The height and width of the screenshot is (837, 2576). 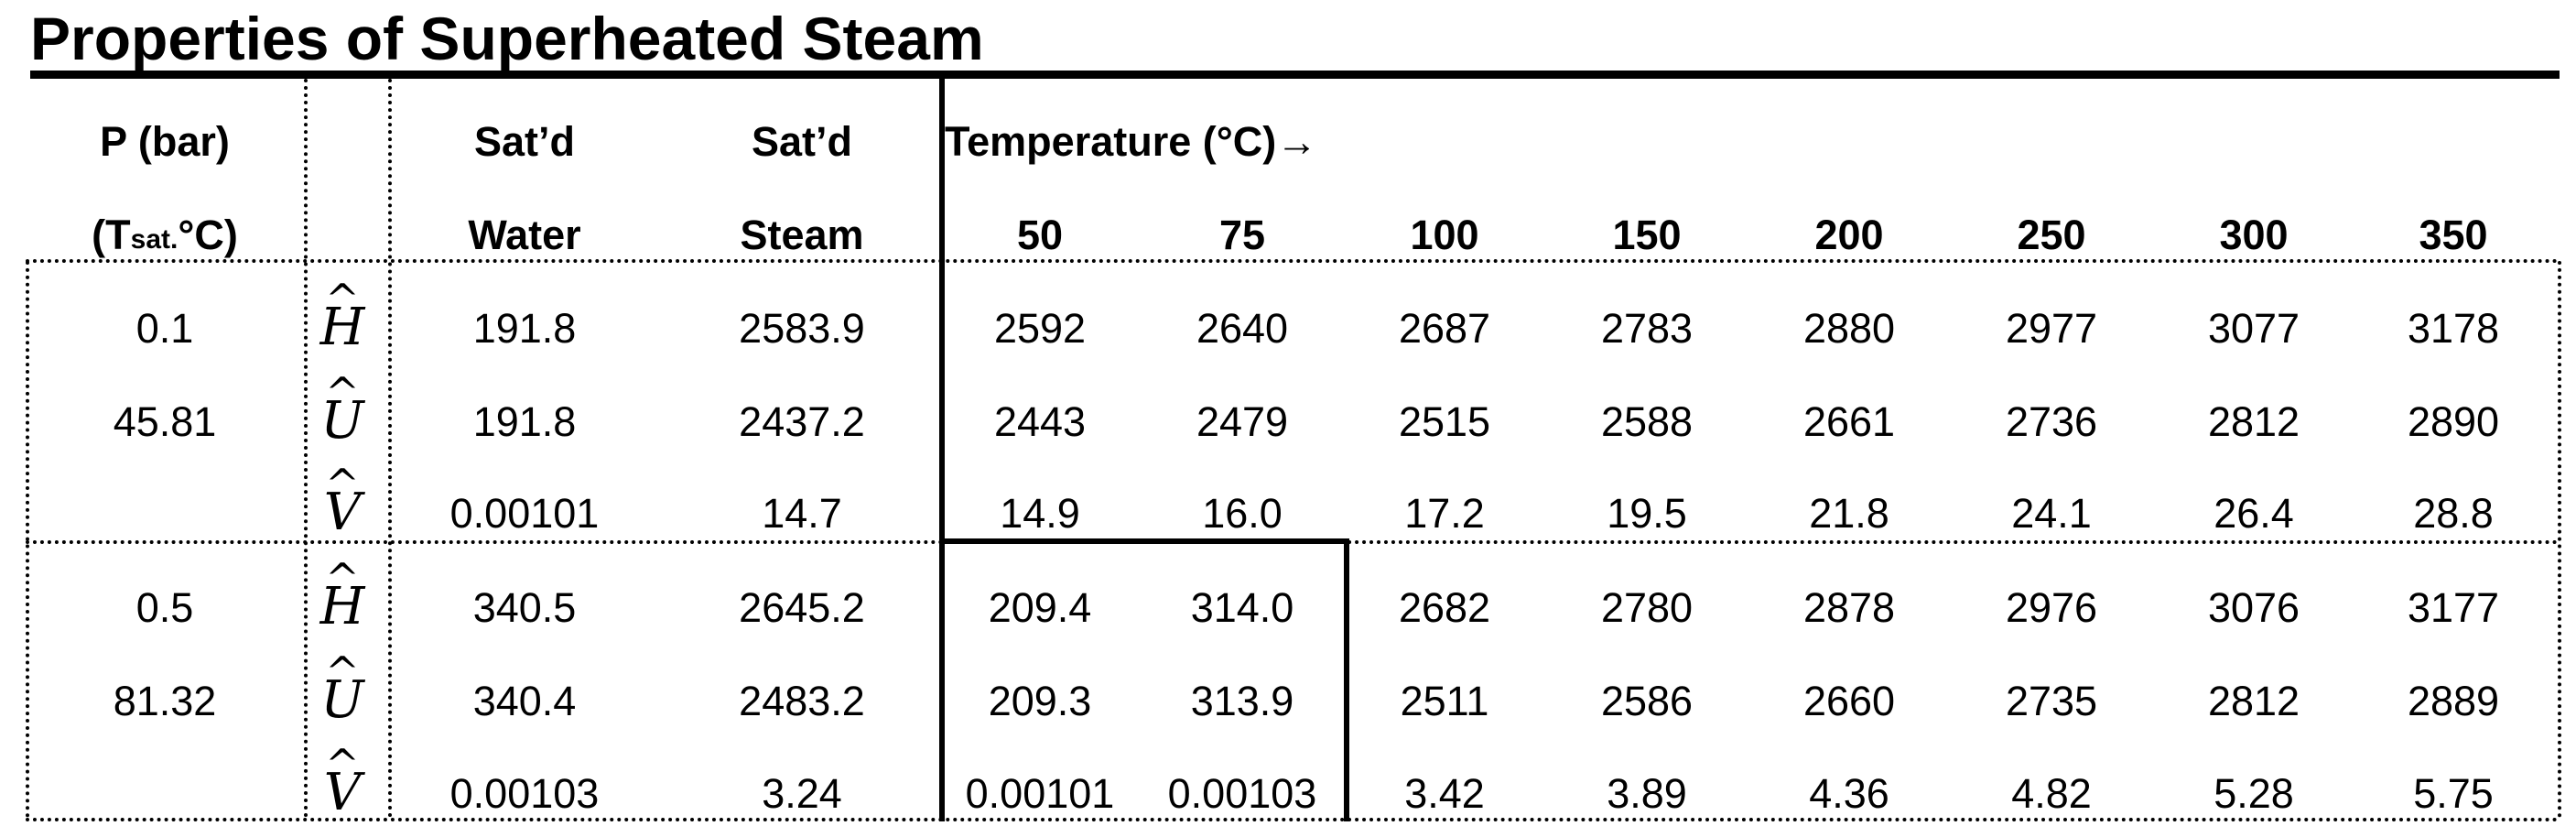 What do you see at coordinates (165, 421) in the screenshot?
I see `tsat-value: 45.81` at bounding box center [165, 421].